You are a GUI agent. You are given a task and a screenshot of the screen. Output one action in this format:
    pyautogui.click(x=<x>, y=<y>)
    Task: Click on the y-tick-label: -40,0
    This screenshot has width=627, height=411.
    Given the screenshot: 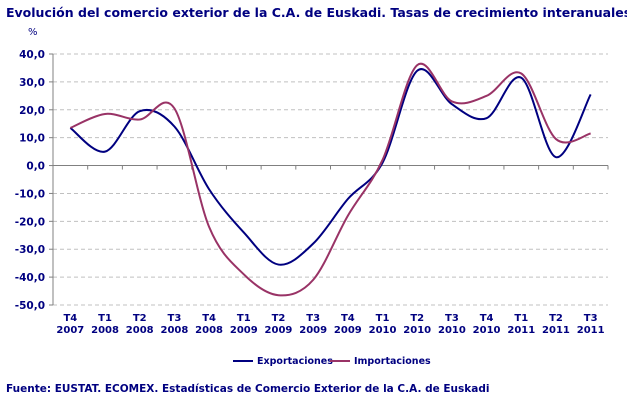 What is the action you would take?
    pyautogui.click(x=30, y=278)
    